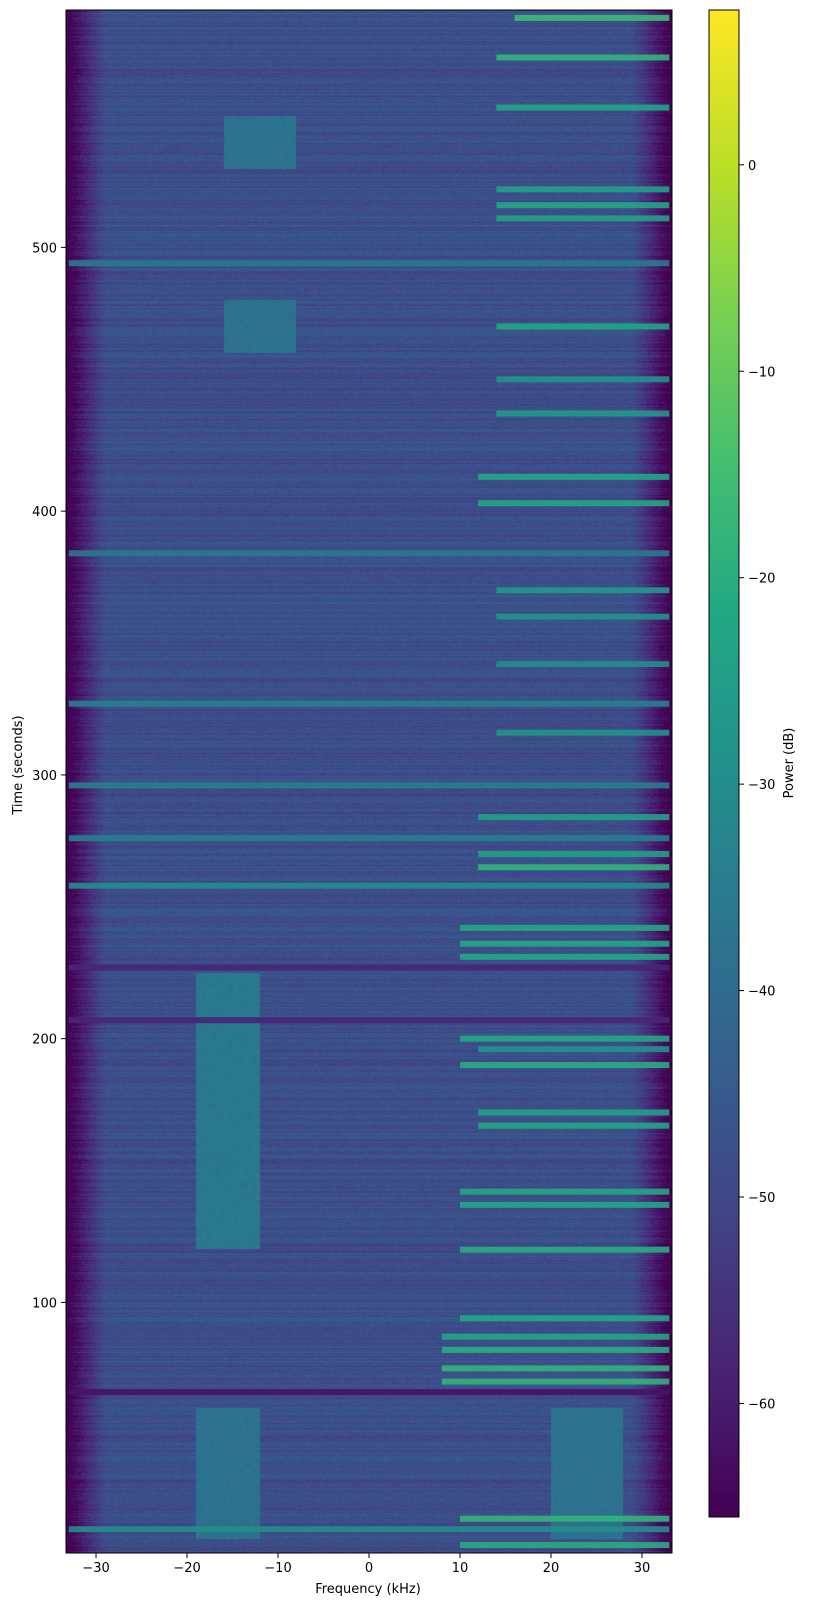  What do you see at coordinates (44, 776) in the screenshot?
I see `y-tick-label: 300` at bounding box center [44, 776].